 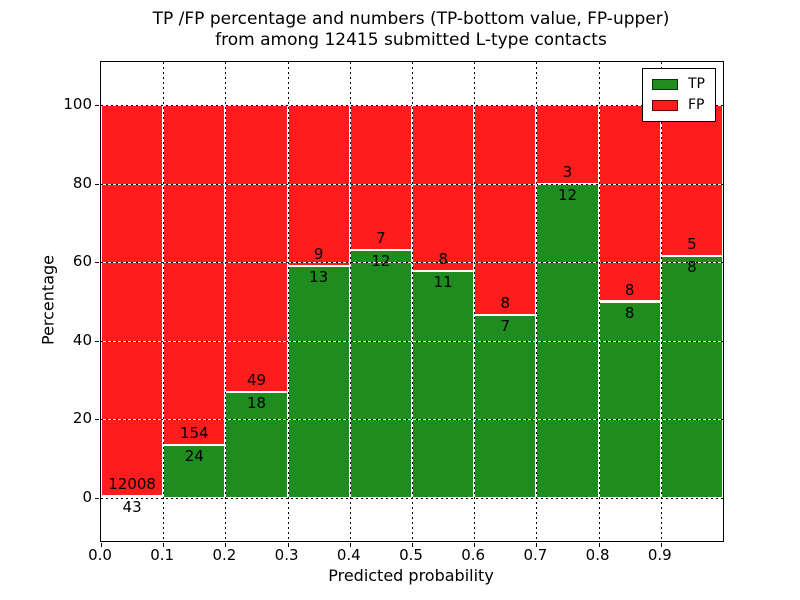 I want to click on tp-count-label: 7, so click(x=505, y=325).